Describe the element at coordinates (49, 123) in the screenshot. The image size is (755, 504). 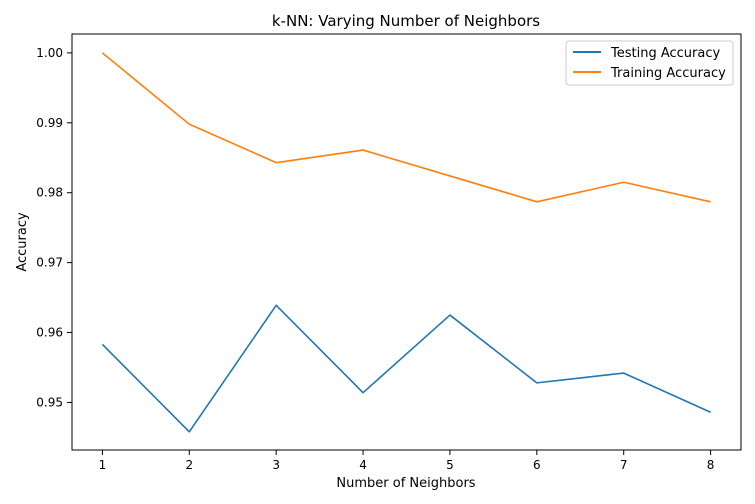
I see `y-tick-label: 0.99` at that location.